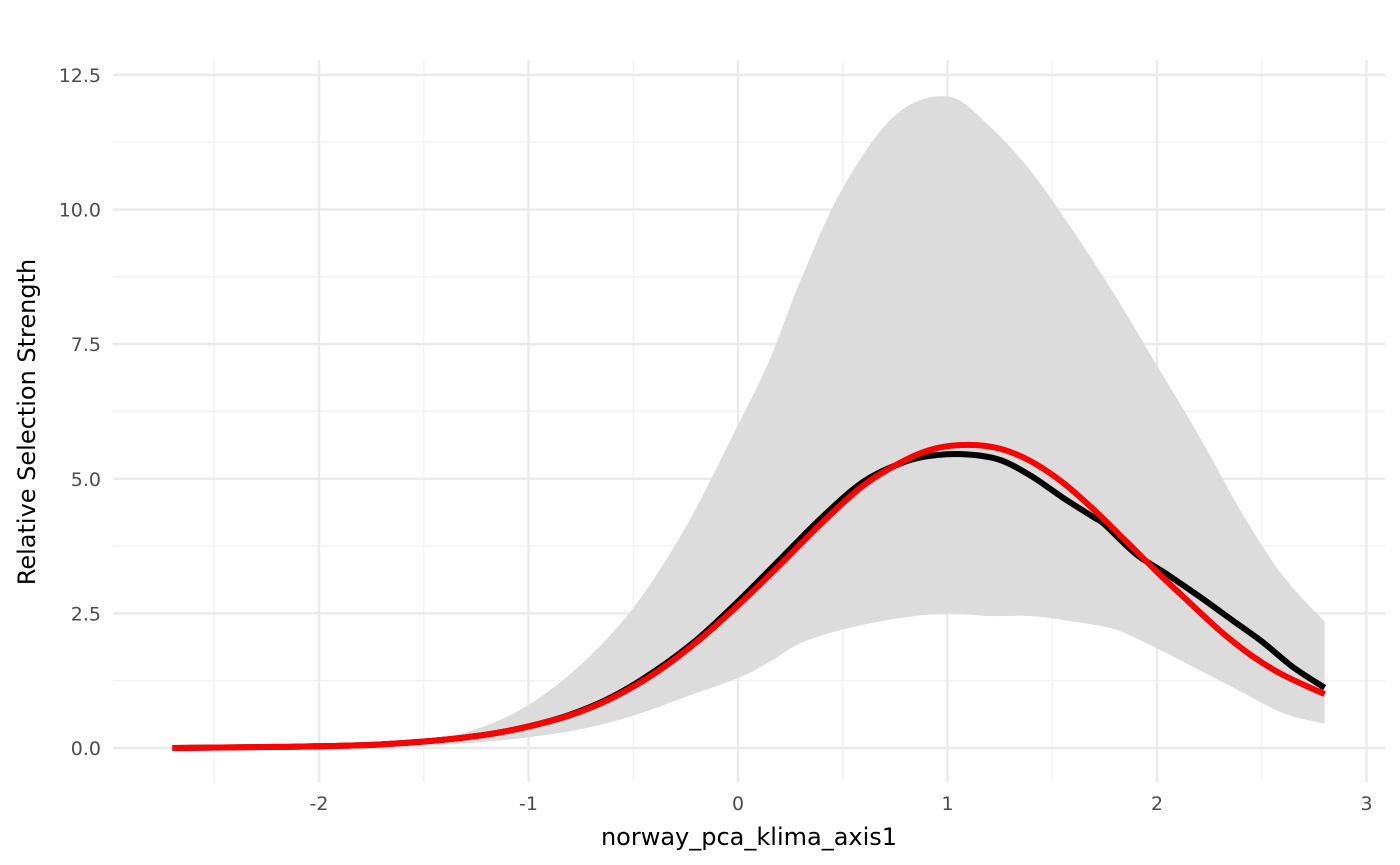  What do you see at coordinates (749, 837) in the screenshot?
I see `x-axis-title: norway_pca_klima_axis1` at bounding box center [749, 837].